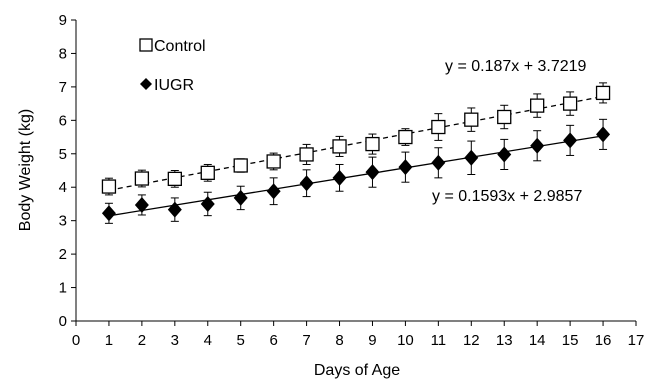  I want to click on iugr-equation: y = 0.1593x + 2.9857, so click(507, 196).